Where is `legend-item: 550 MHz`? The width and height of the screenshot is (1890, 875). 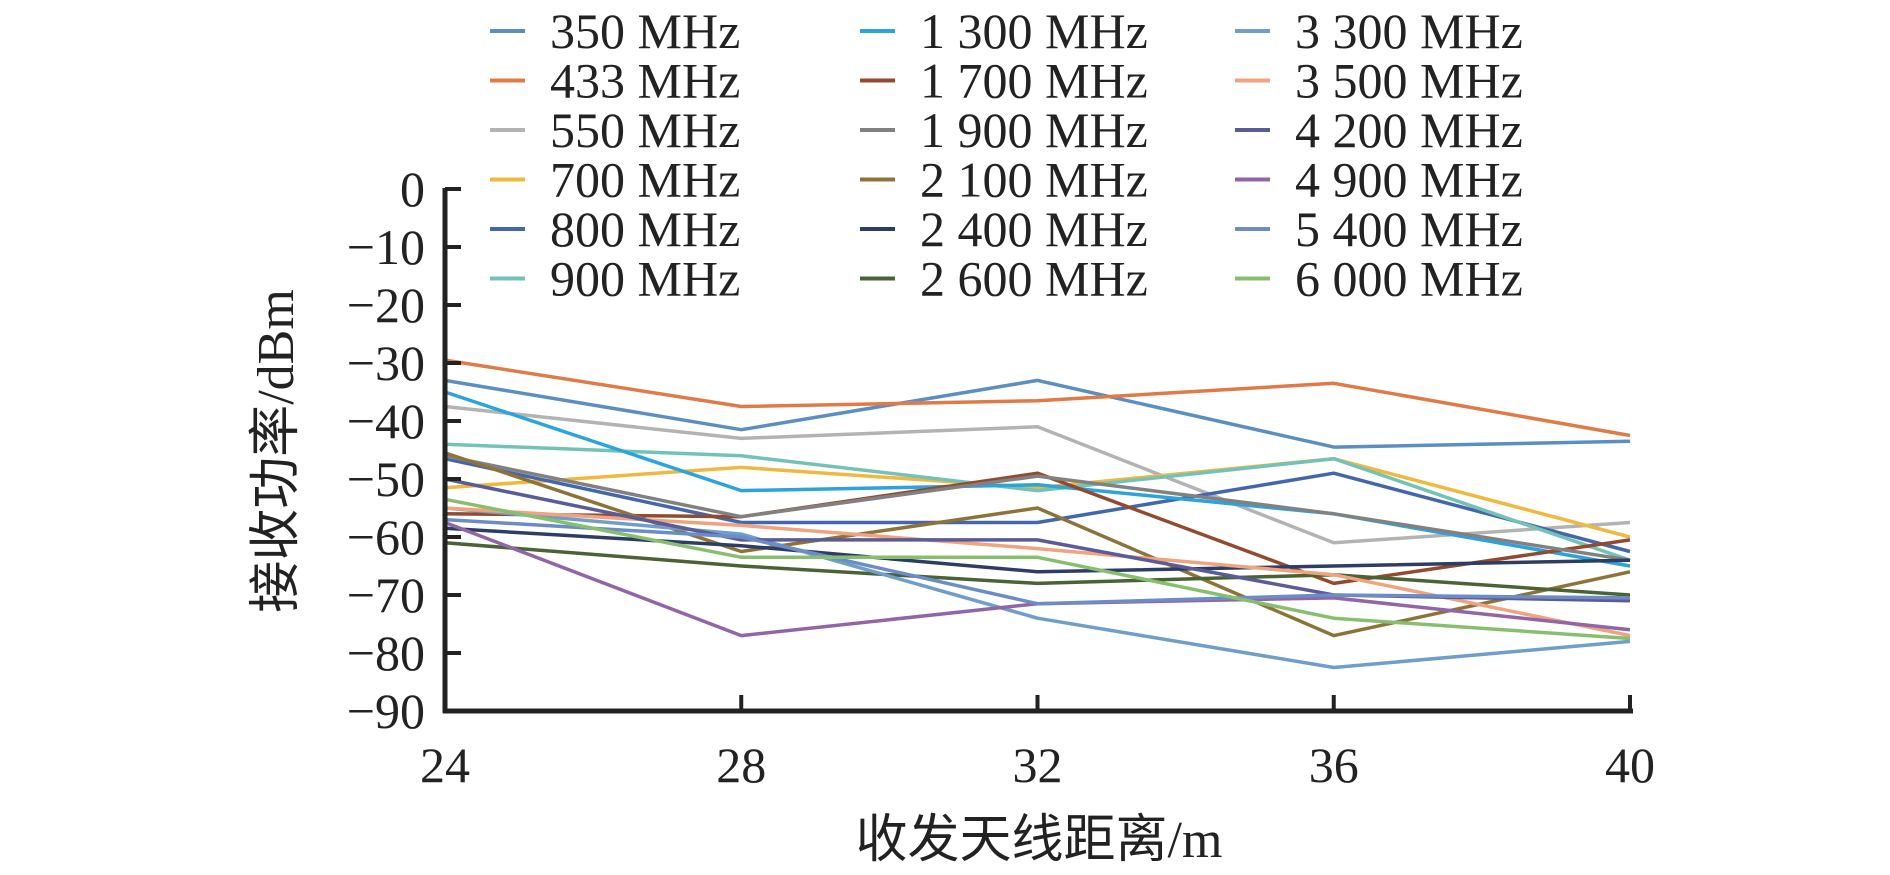 legend-item: 550 MHz is located at coordinates (615, 130).